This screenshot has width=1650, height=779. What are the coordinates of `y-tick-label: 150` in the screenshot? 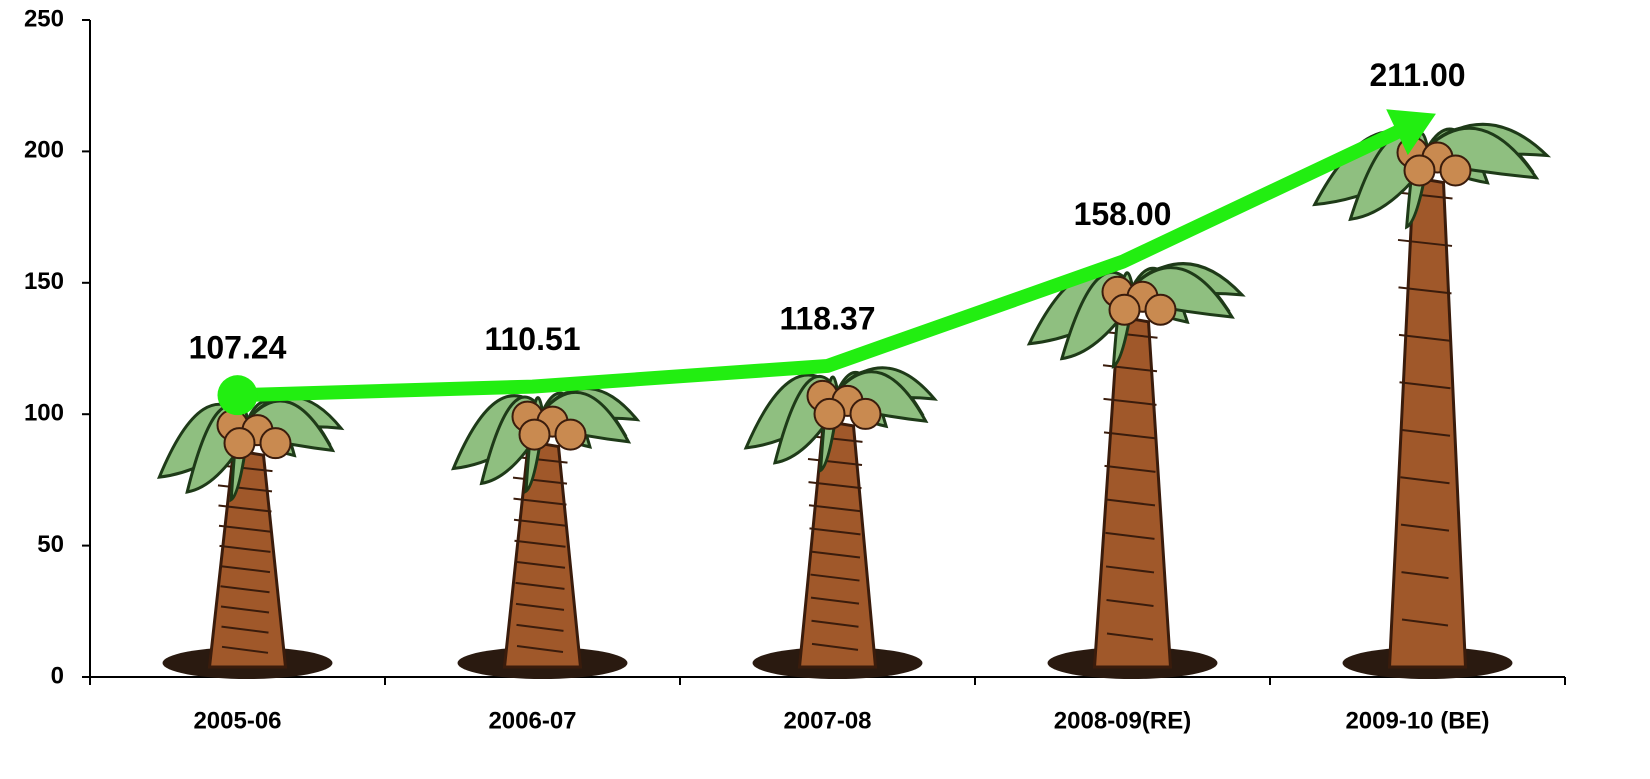 It's located at (44, 281).